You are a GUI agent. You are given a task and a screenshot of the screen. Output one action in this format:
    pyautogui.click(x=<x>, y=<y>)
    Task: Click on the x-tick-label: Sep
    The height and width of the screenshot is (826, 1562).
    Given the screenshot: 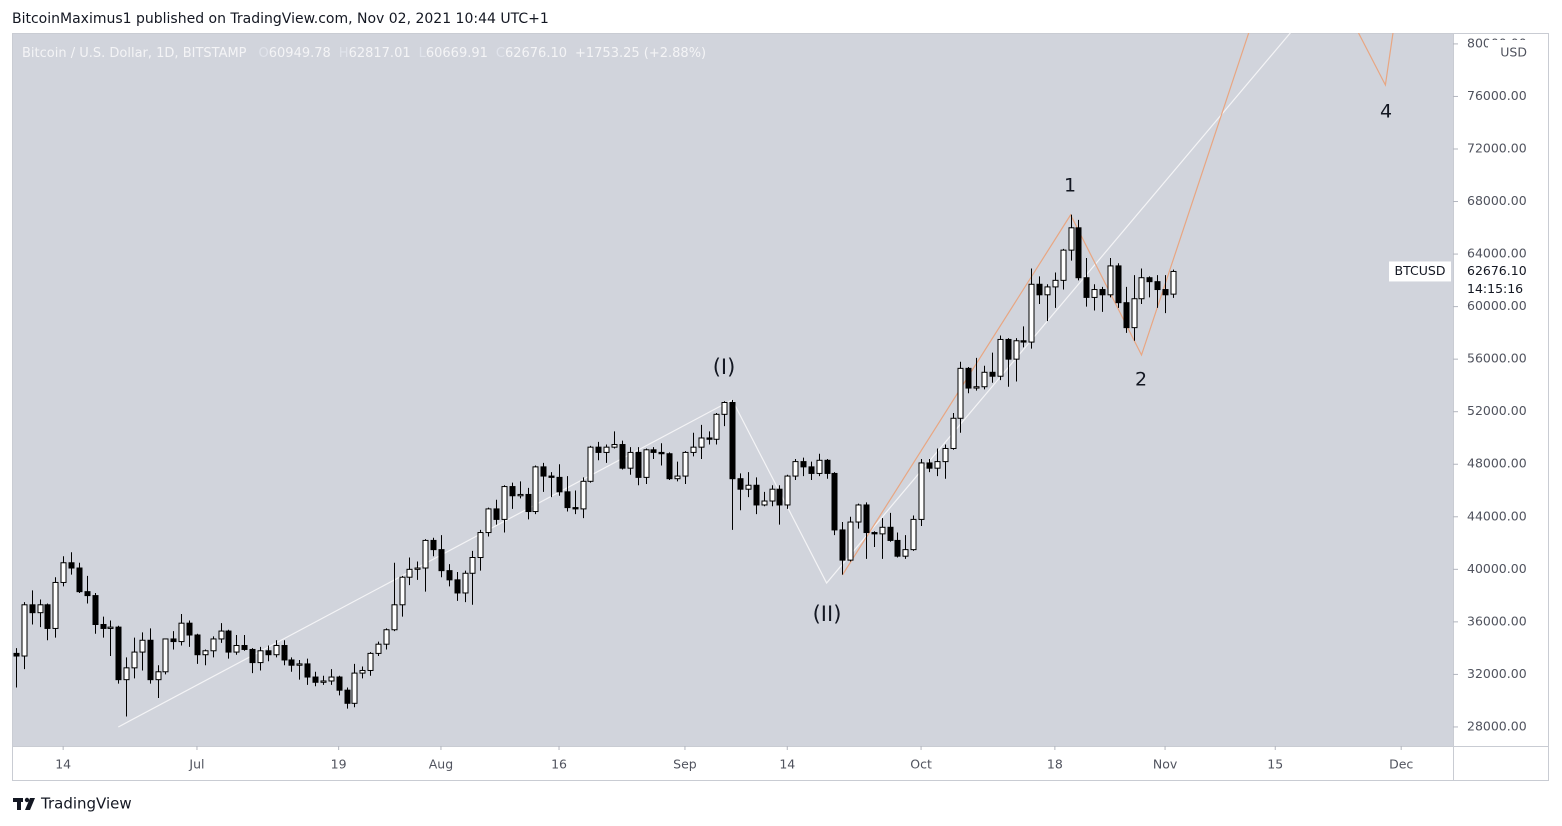 What is the action you would take?
    pyautogui.click(x=685, y=764)
    